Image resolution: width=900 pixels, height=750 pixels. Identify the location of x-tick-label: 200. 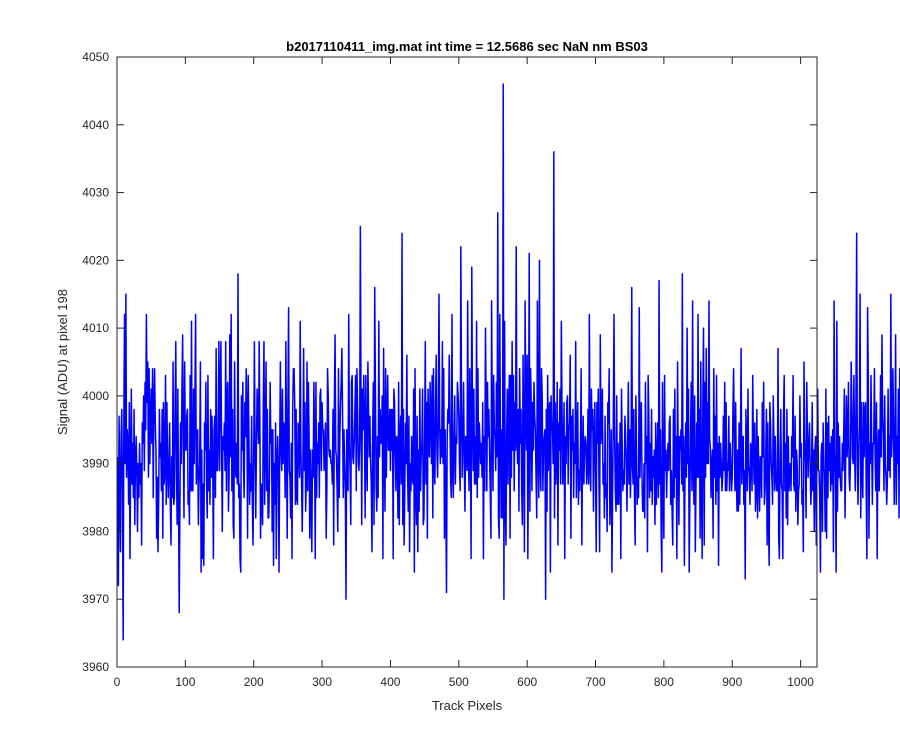
(254, 682).